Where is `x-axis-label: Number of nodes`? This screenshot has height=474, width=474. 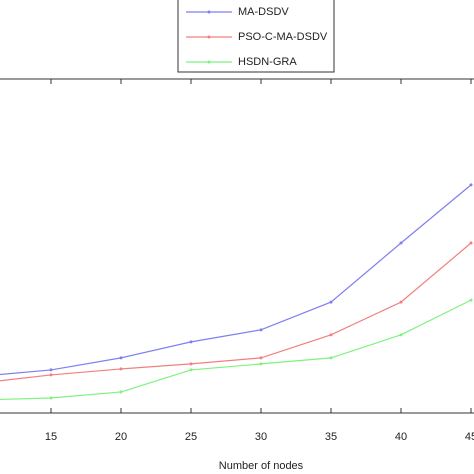
x-axis-label: Number of nodes is located at coordinates (261, 466).